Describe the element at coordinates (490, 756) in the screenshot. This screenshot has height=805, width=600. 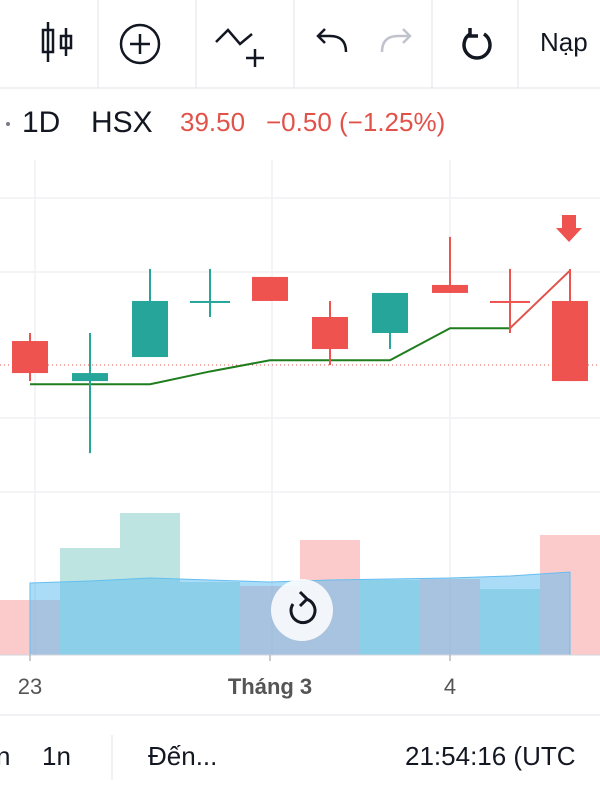
I see `clock: 21:54:16 (UTC` at that location.